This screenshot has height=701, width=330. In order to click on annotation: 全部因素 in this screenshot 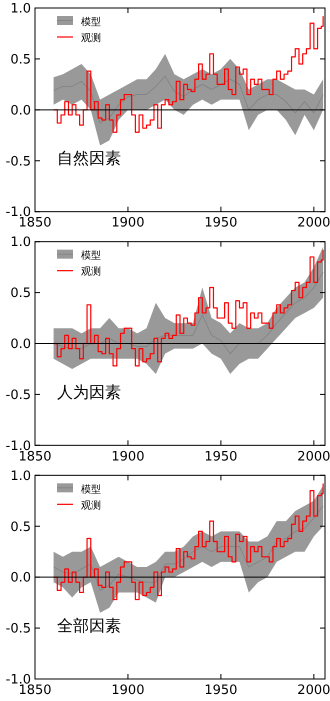, I will do `click(89, 625)`.